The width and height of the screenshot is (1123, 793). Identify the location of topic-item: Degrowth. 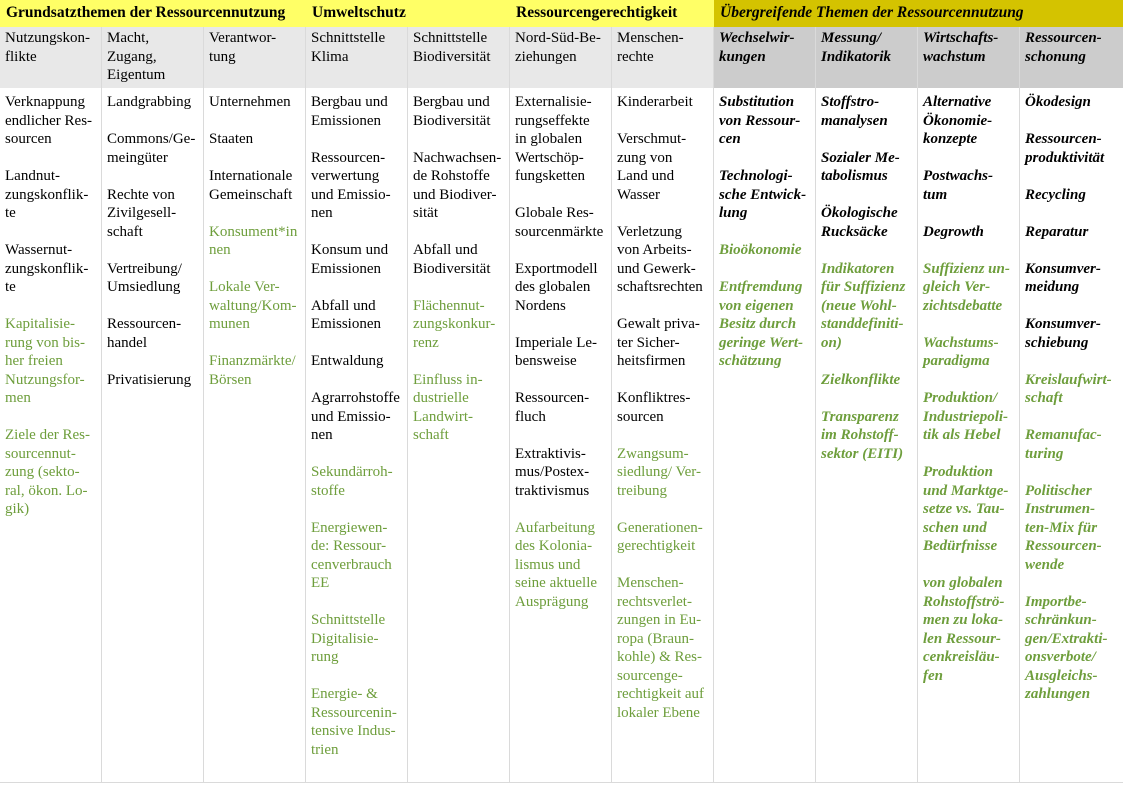
(953, 231).